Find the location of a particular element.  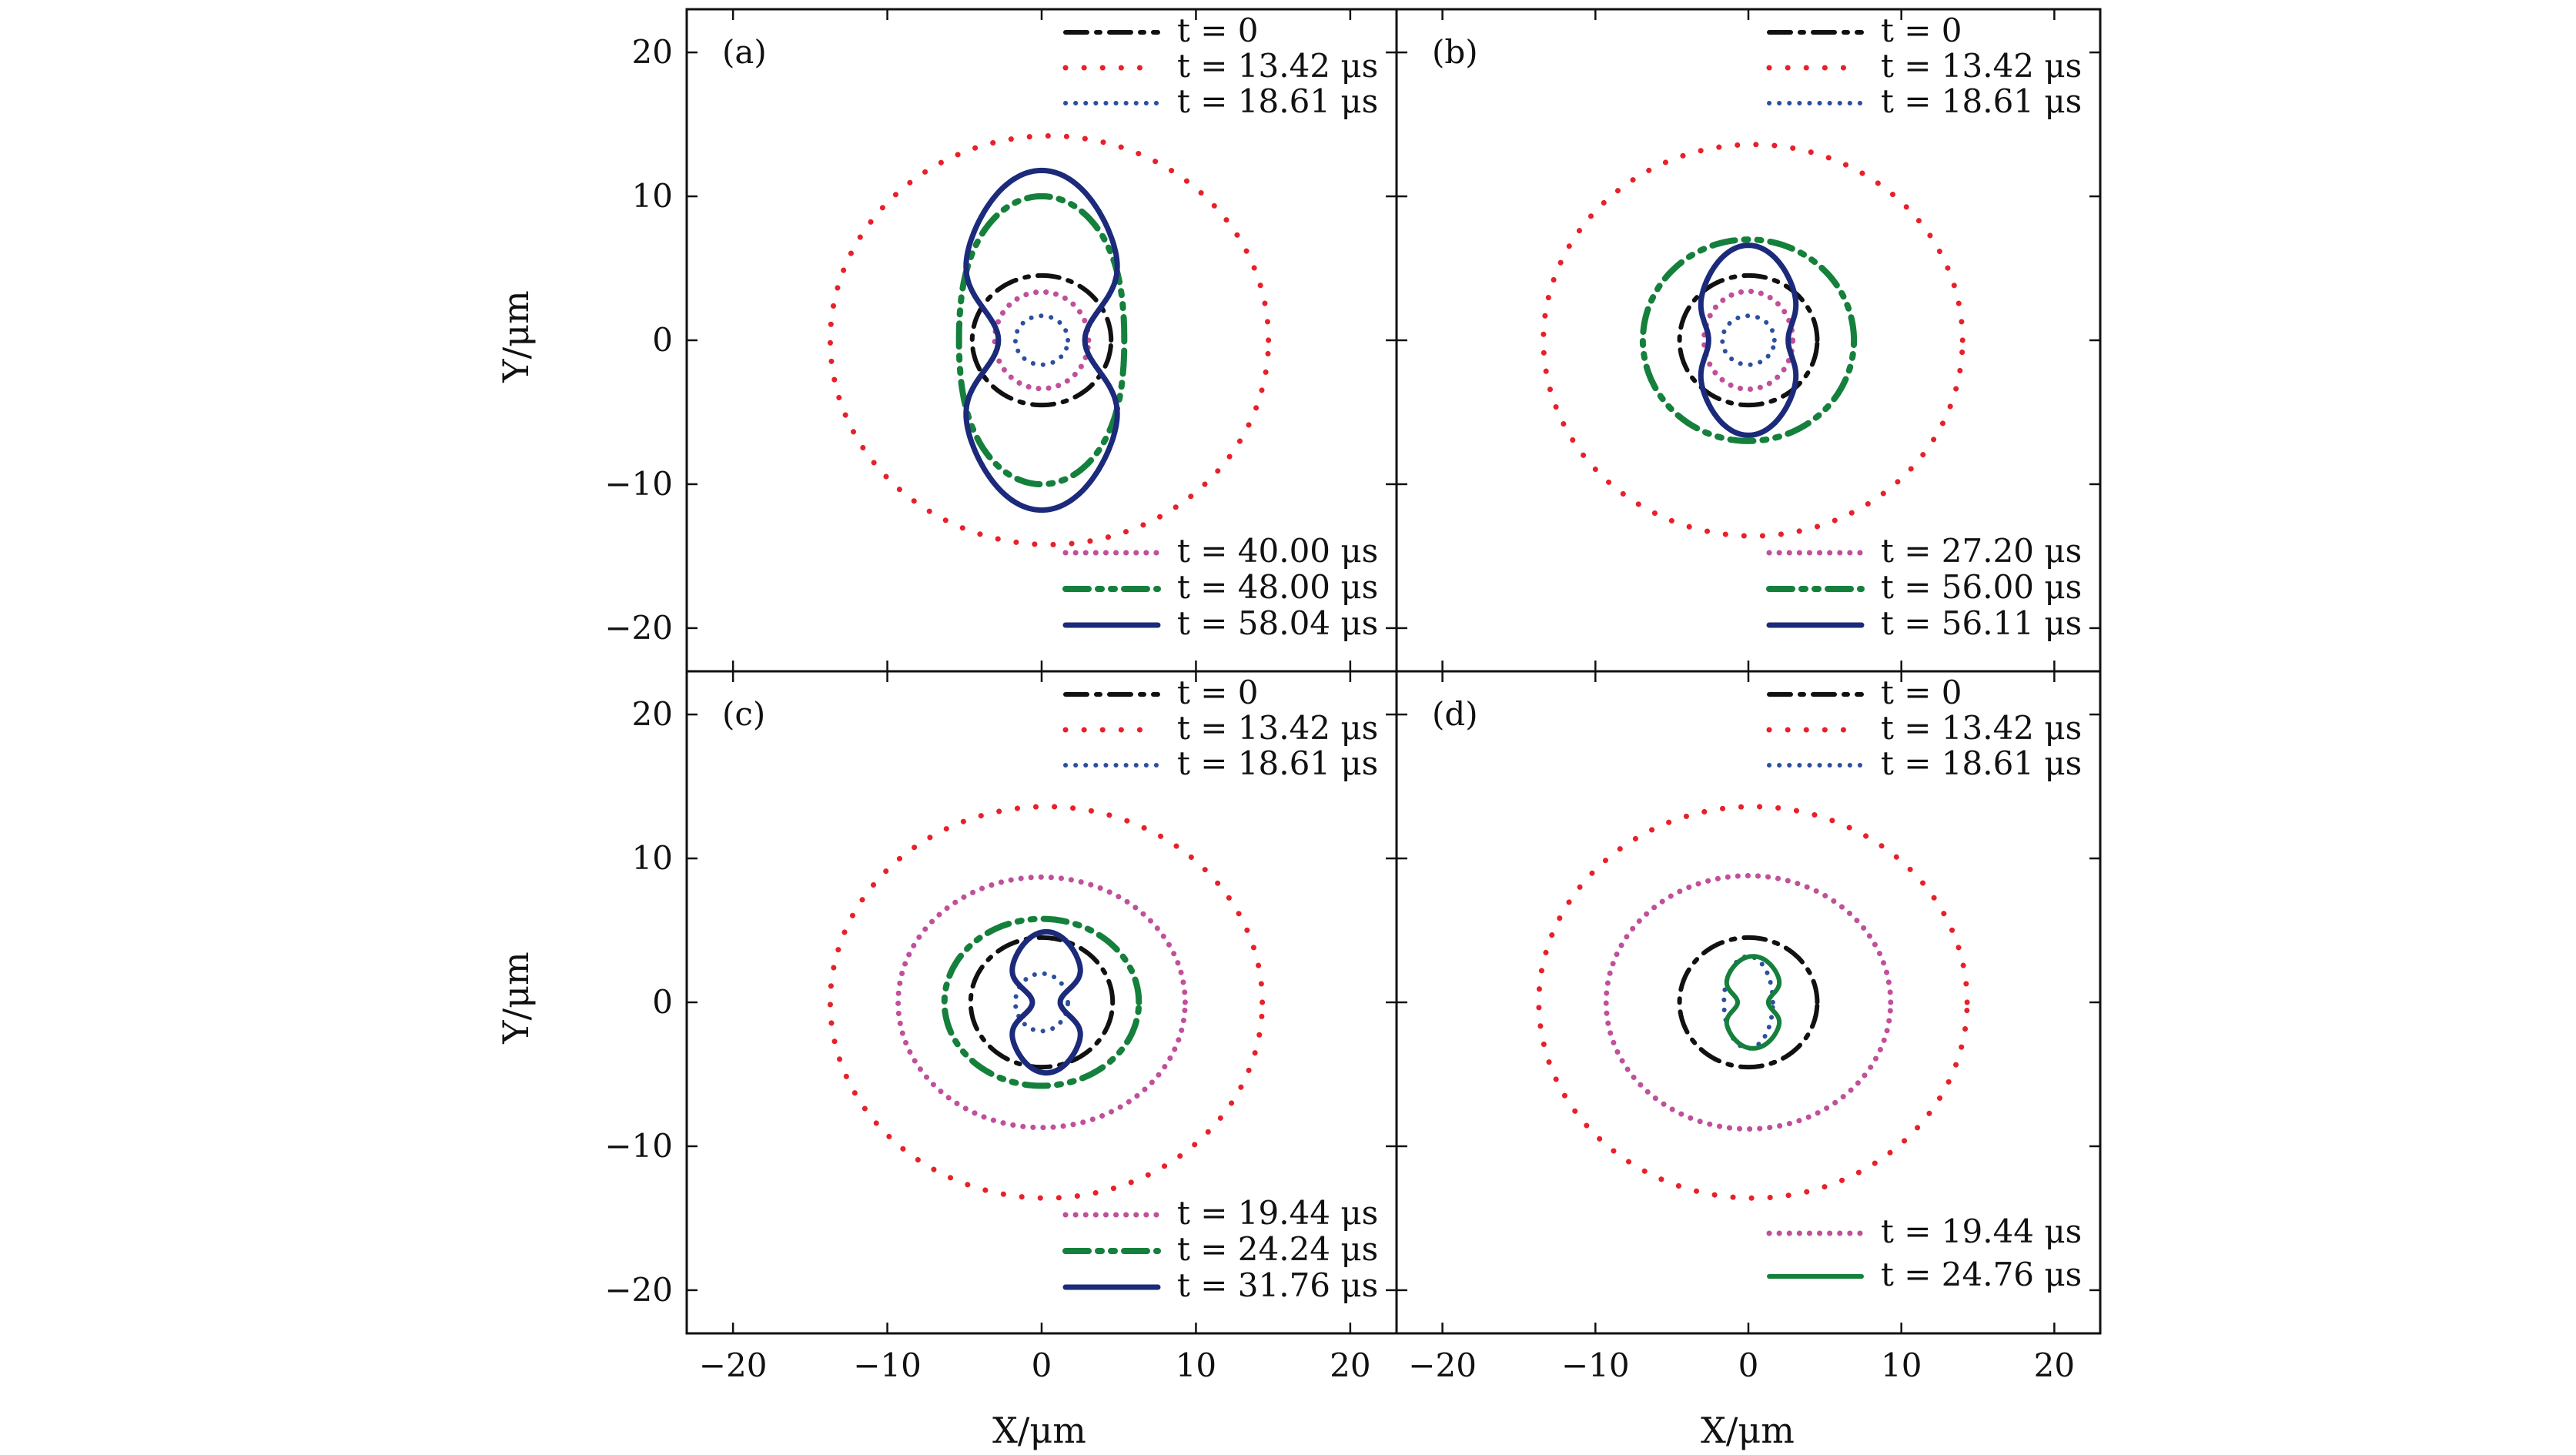

panel-label: (d) is located at coordinates (1455, 714).